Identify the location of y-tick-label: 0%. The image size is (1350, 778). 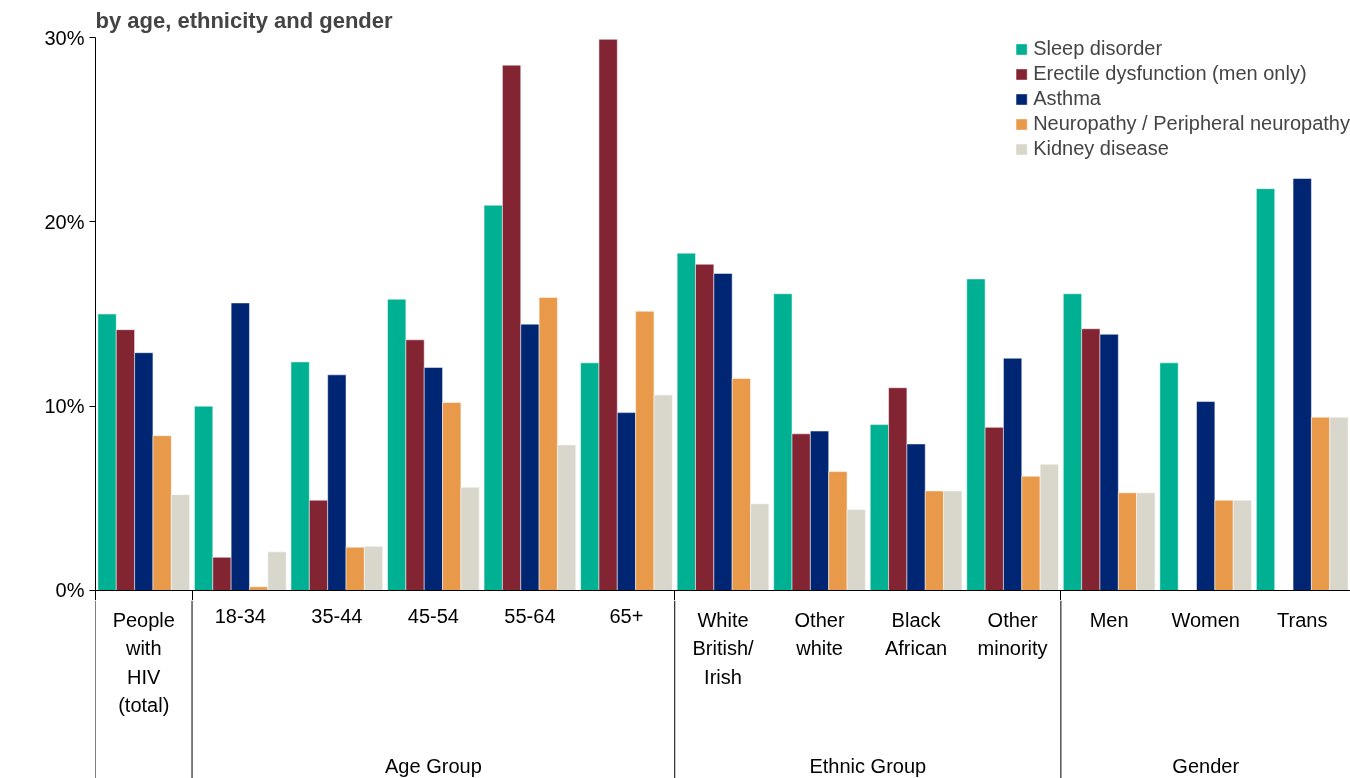
(70, 589).